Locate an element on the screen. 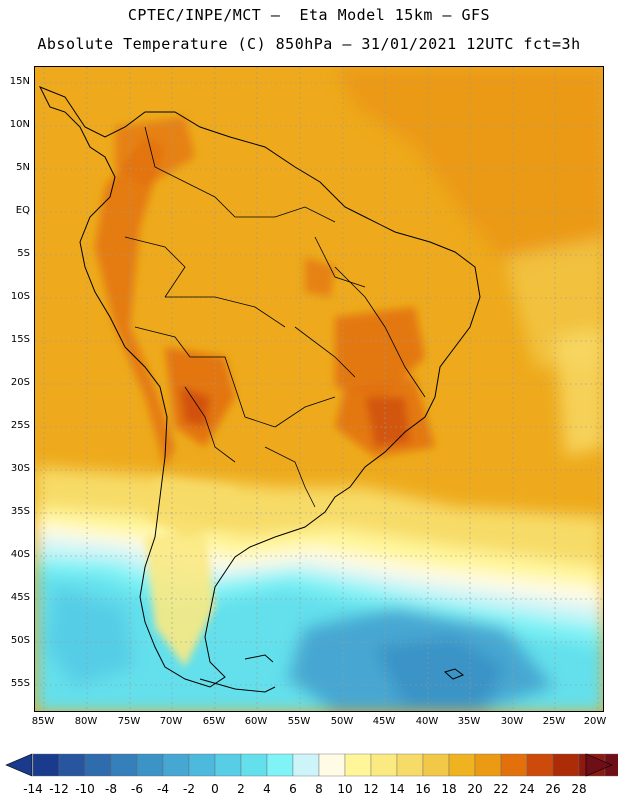 The width and height of the screenshot is (618, 800). longitude-label: 40W is located at coordinates (427, 721).